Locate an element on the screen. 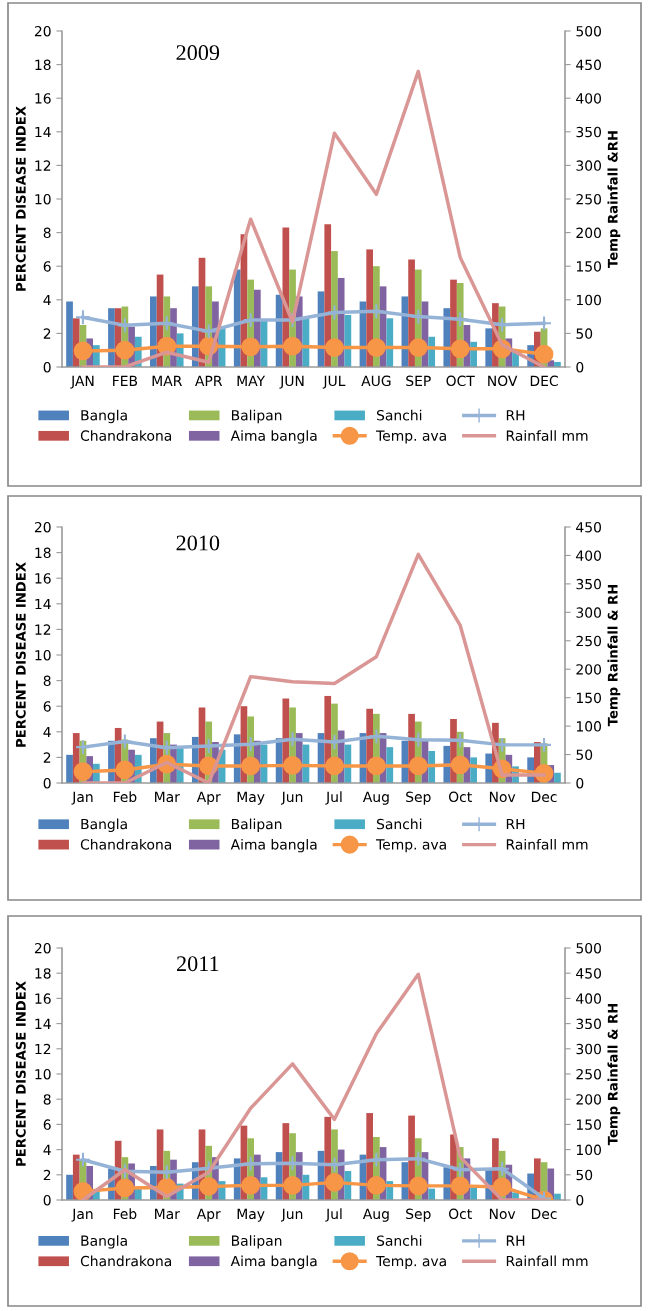 The image size is (649, 1311). x-tick-label: FEB is located at coordinates (125, 380).